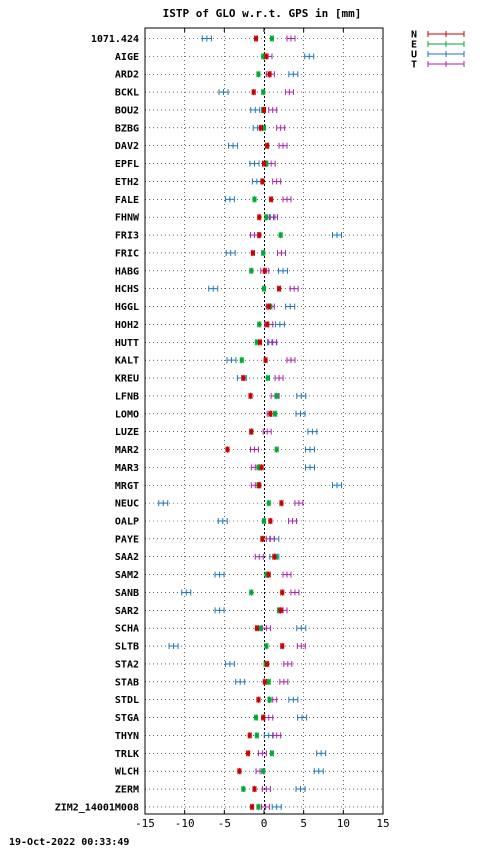 The image size is (480, 848). Describe the element at coordinates (127, 75) in the screenshot. I see `station-label: ARD2` at that location.